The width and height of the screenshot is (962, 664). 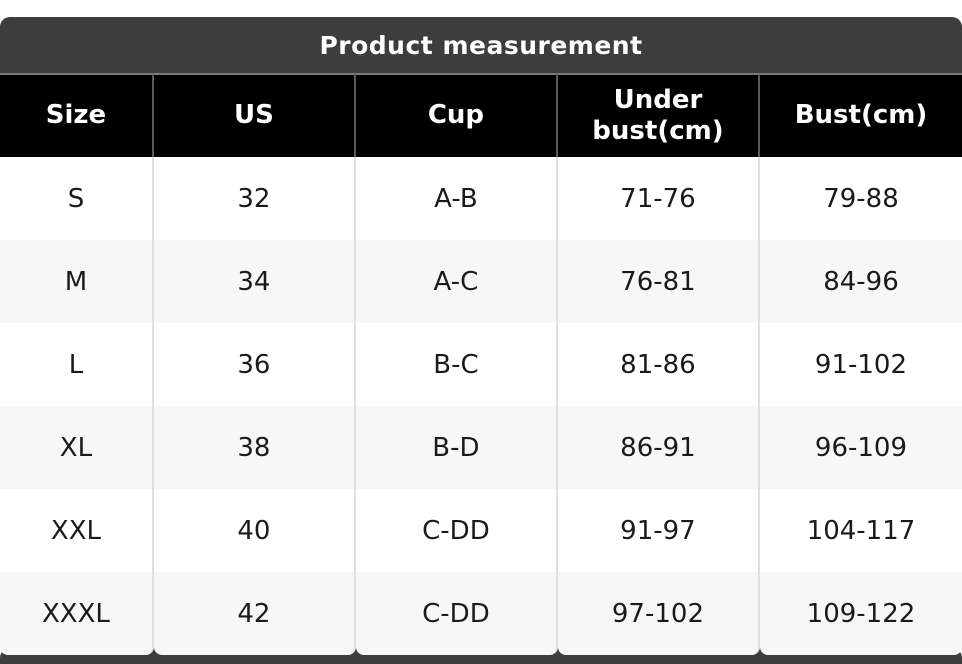 I want to click on table-header: Size US Cup Under bust(cm) Bust(cm), so click(x=481, y=115).